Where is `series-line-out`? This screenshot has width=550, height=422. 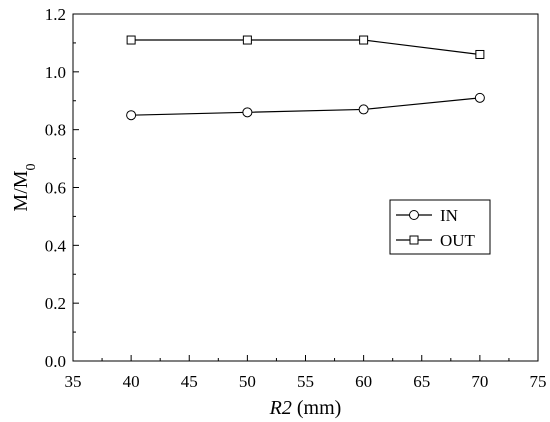 series-line-out is located at coordinates (305, 47).